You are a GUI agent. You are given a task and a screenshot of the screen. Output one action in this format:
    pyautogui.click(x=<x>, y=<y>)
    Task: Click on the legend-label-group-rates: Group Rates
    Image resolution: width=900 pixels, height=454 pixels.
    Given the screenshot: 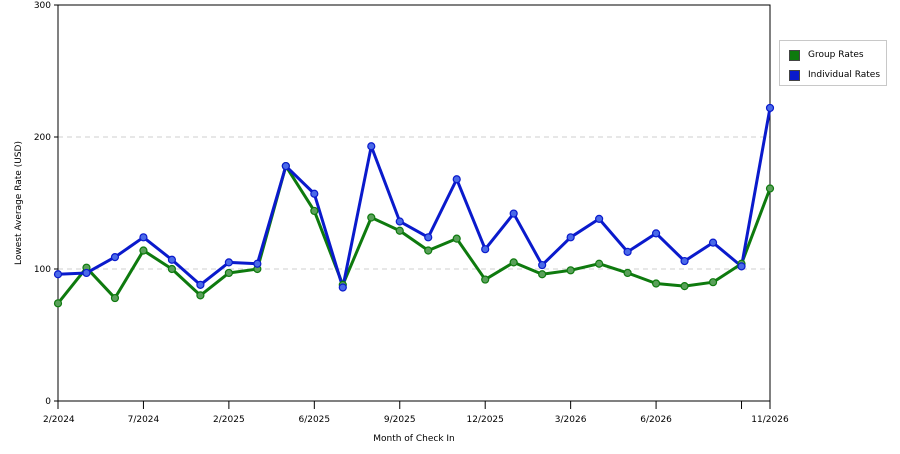 What is the action you would take?
    pyautogui.click(x=836, y=55)
    